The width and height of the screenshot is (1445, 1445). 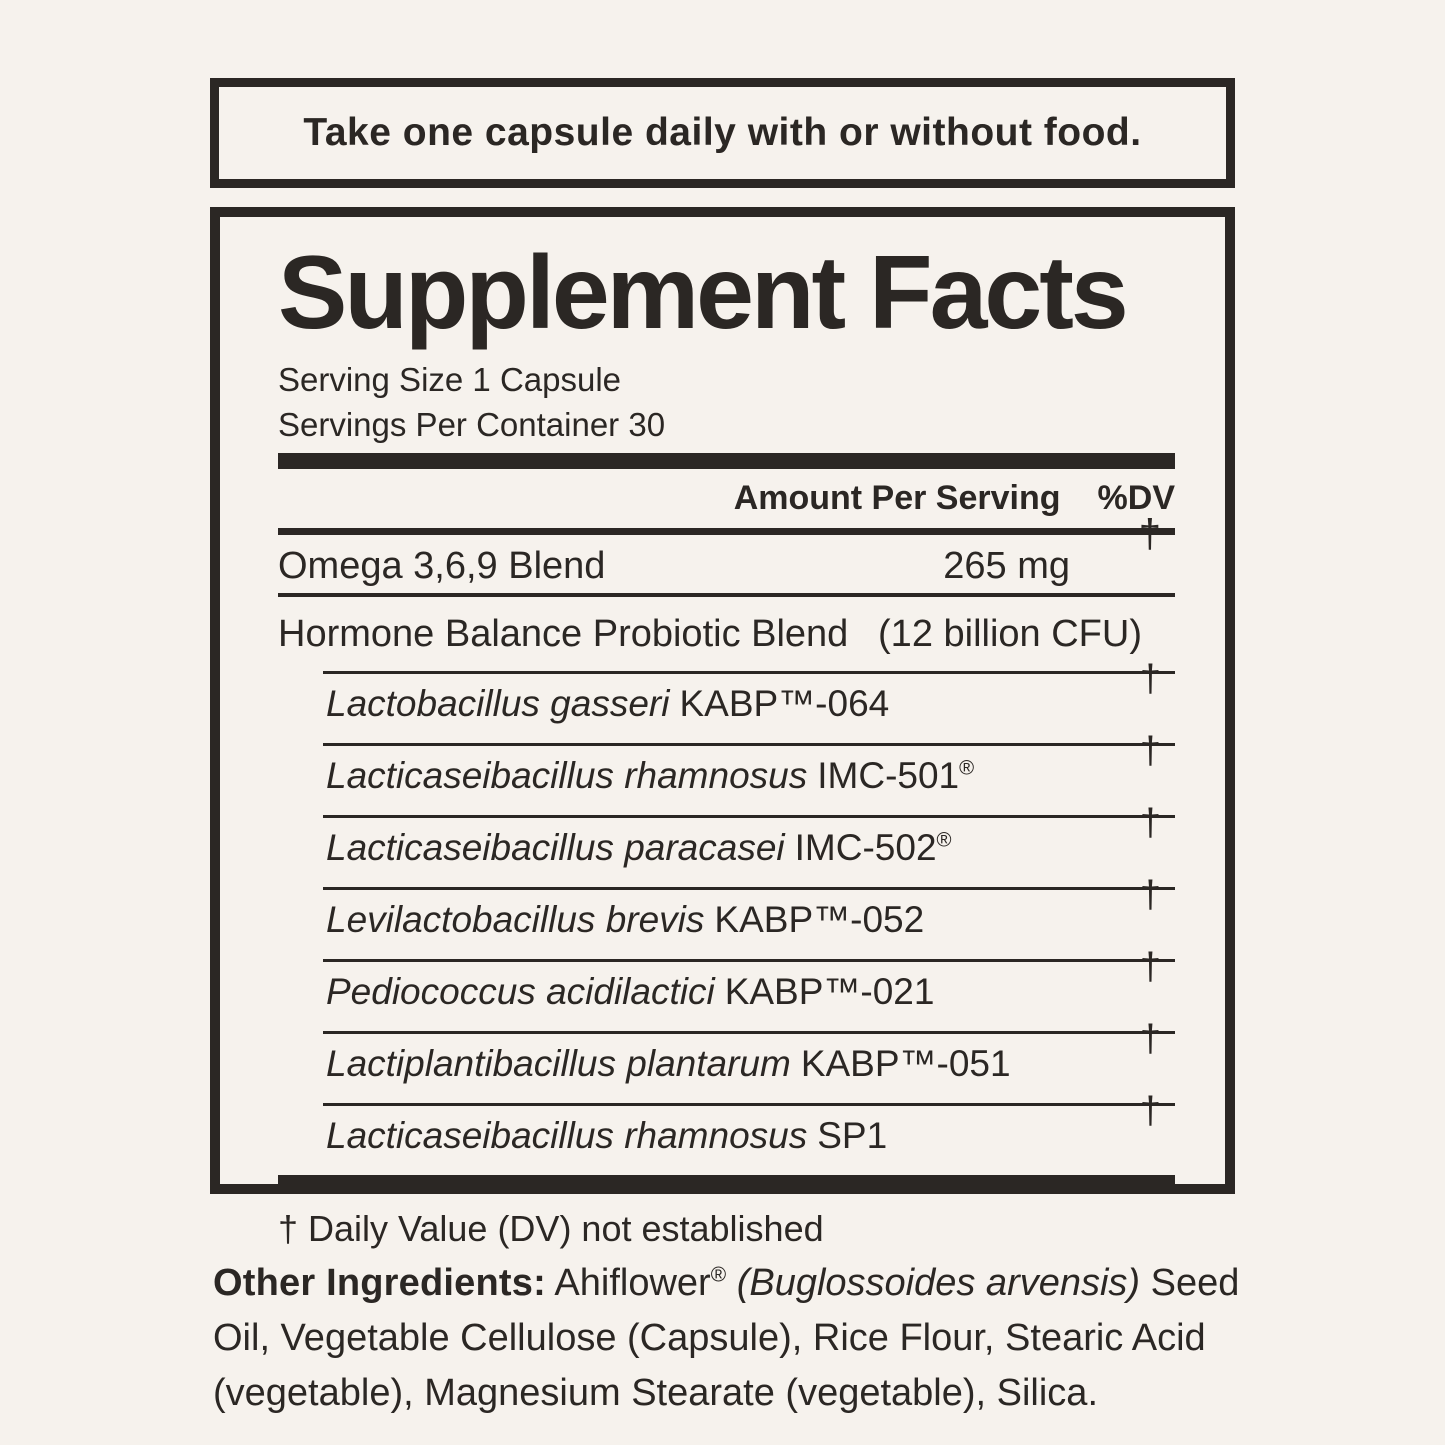 I want to click on table-row-strain: Lactiplantibacillus plantarum KABP™-051 †, so click(x=749, y=1061).